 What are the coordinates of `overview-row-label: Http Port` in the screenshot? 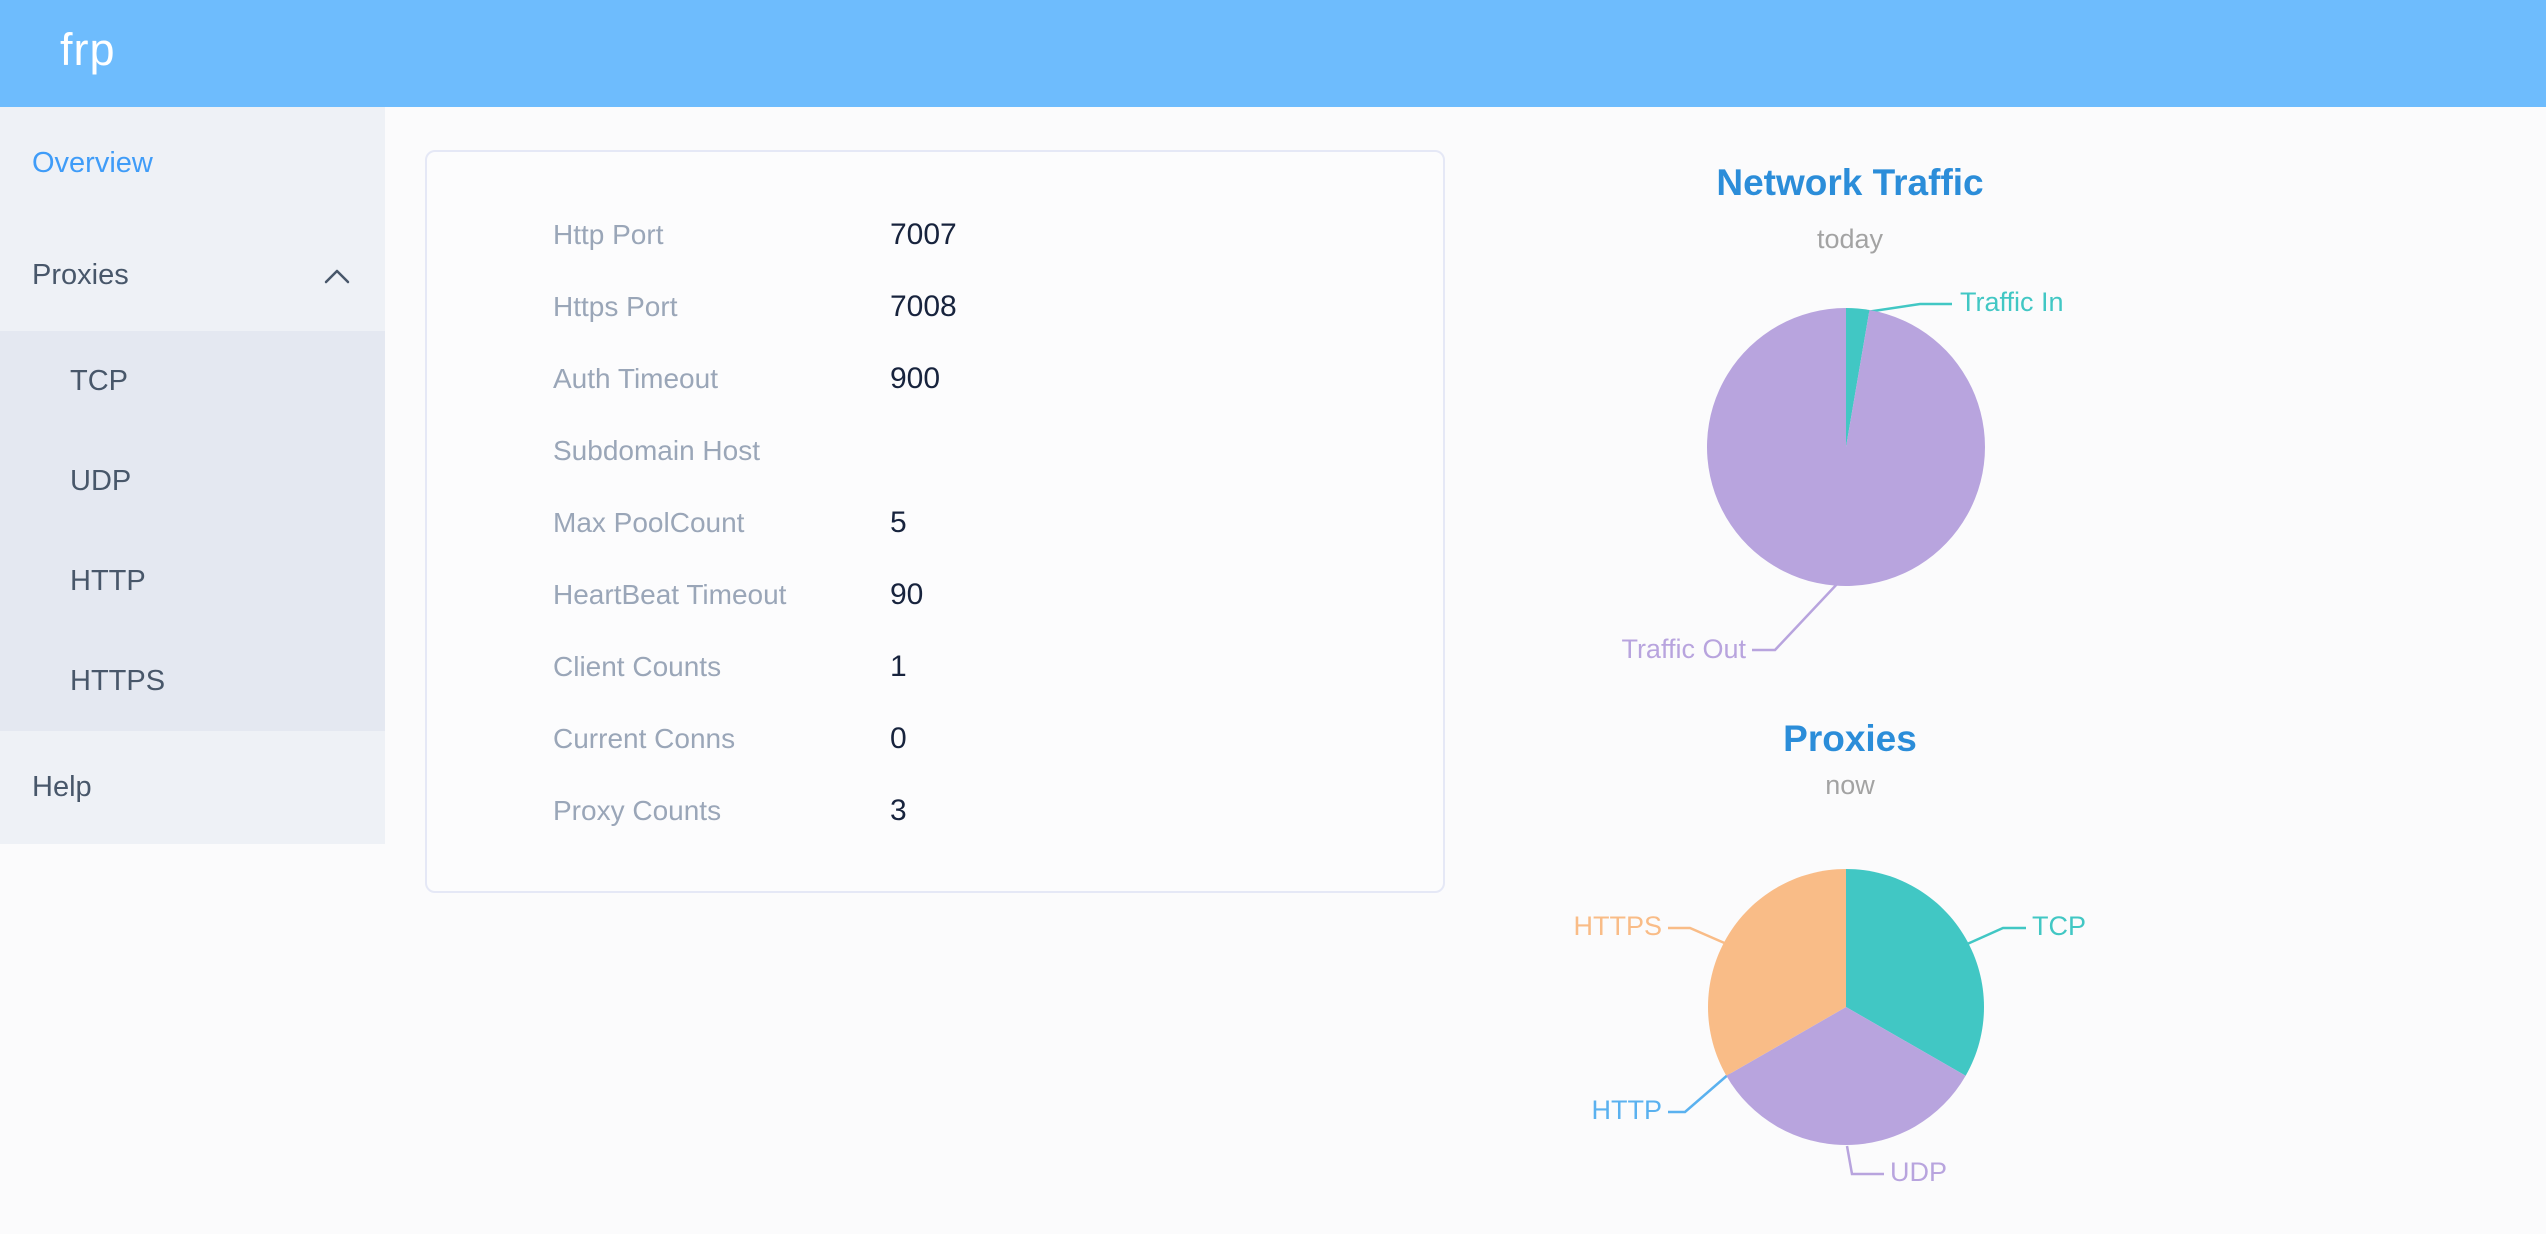 It's located at (608, 234).